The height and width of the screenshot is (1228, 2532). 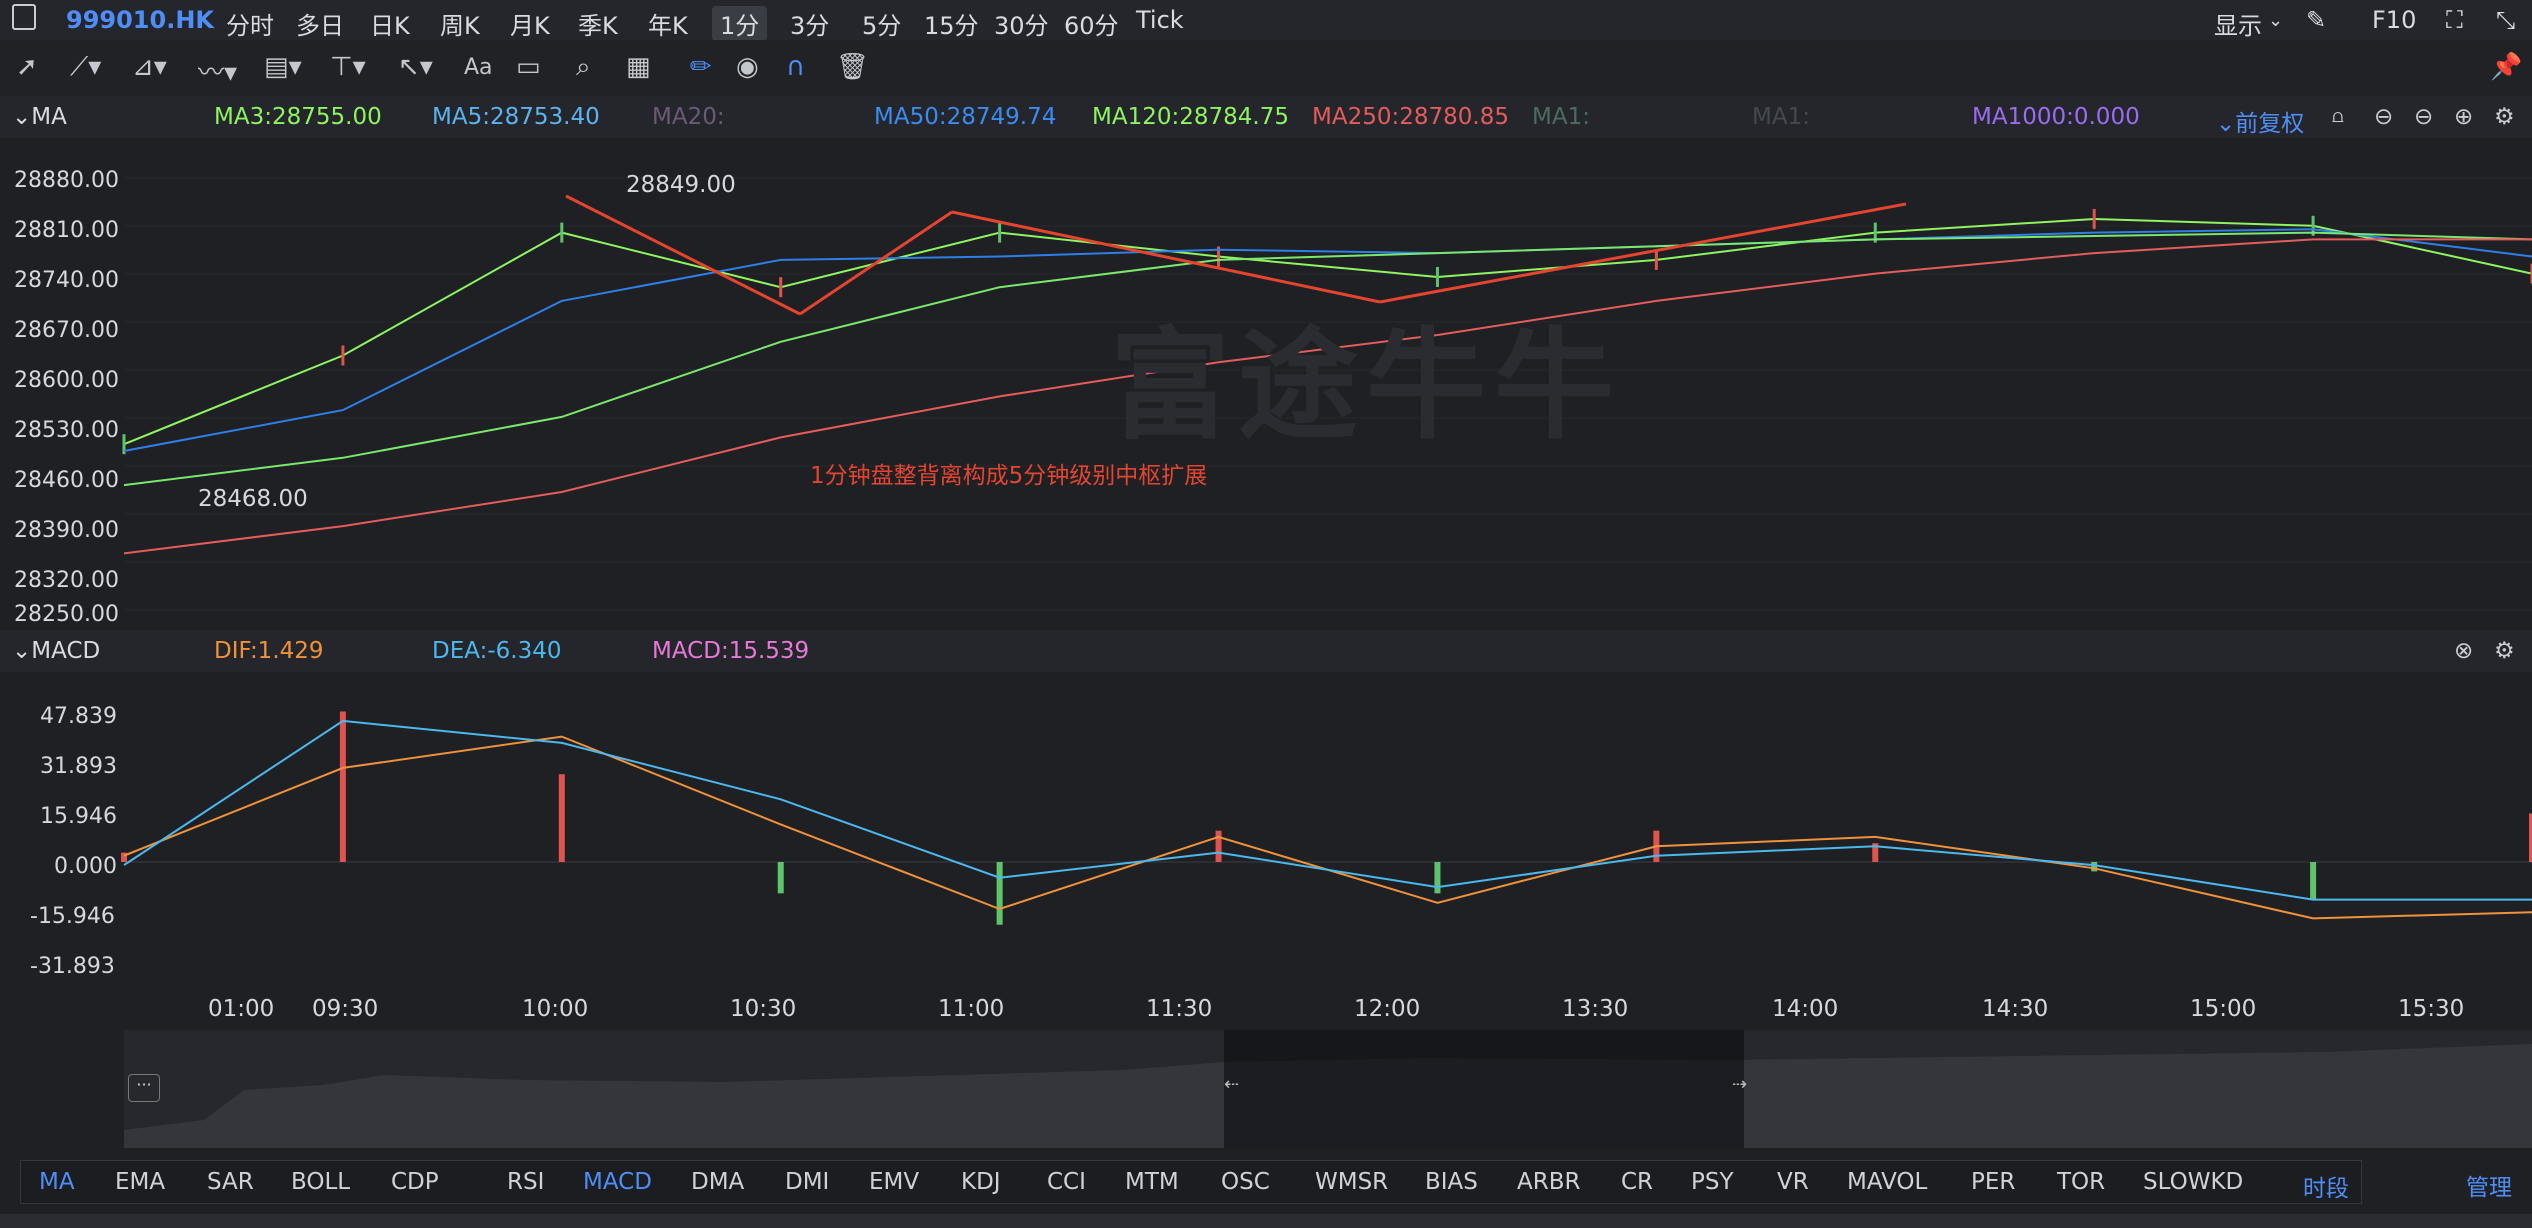 What do you see at coordinates (478, 67) in the screenshot?
I see `text-tool-icon: Aa` at bounding box center [478, 67].